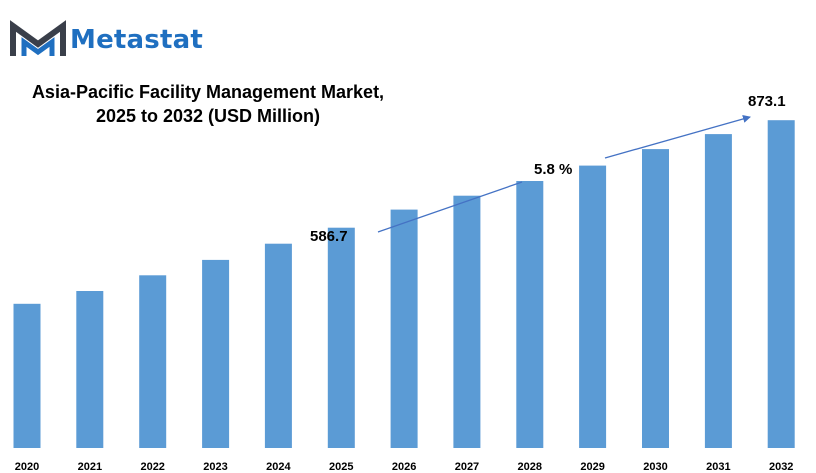  What do you see at coordinates (216, 353) in the screenshot?
I see `bar-2023` at bounding box center [216, 353].